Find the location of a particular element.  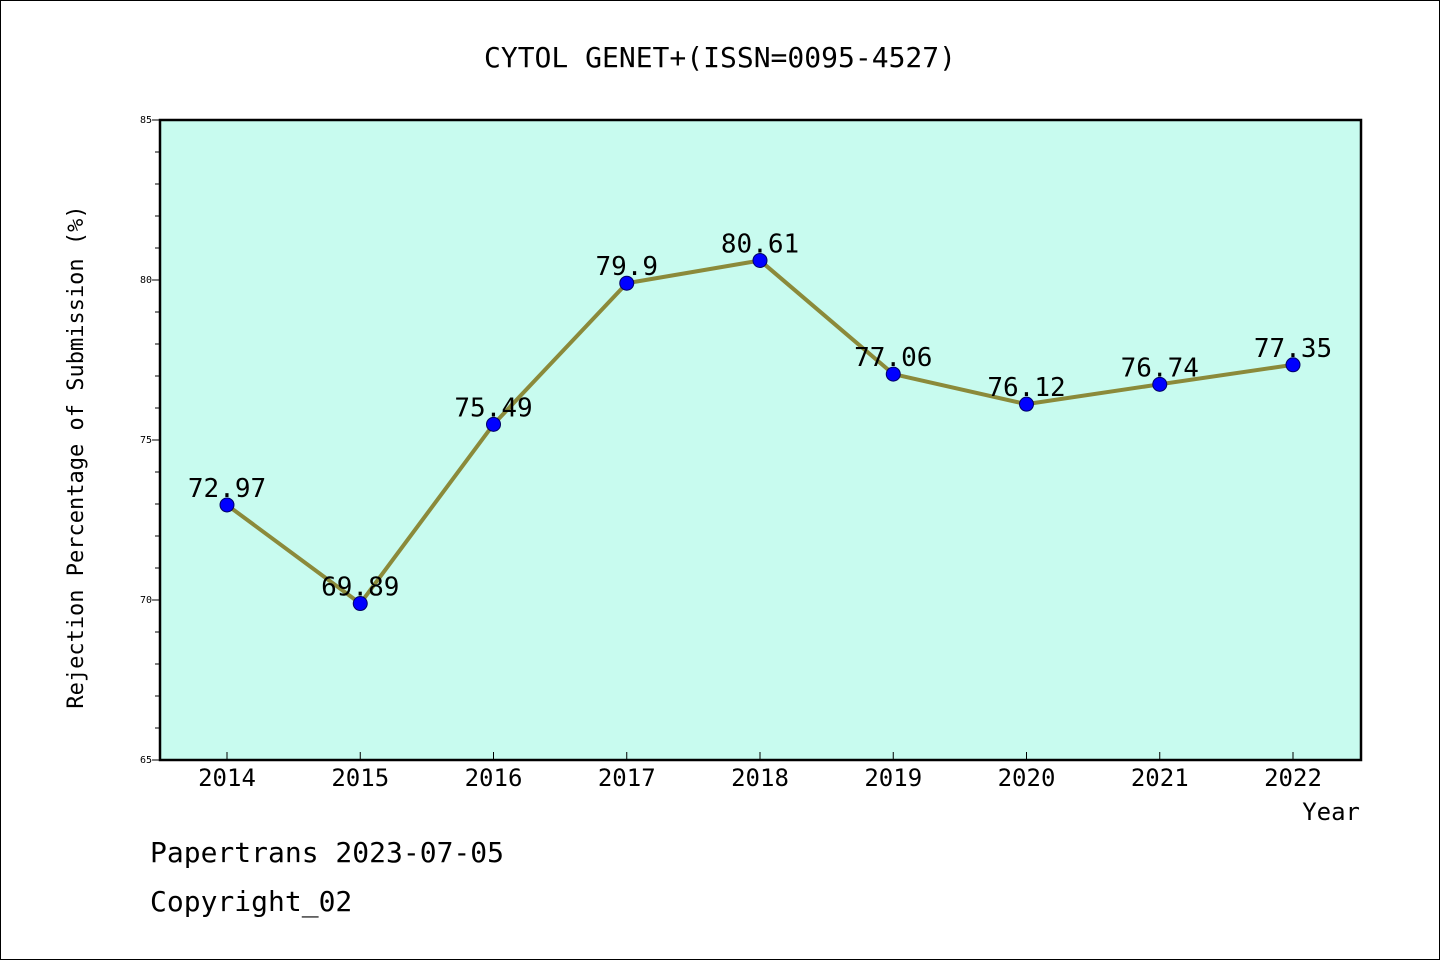

data-label: 76.12 is located at coordinates (1026, 388).